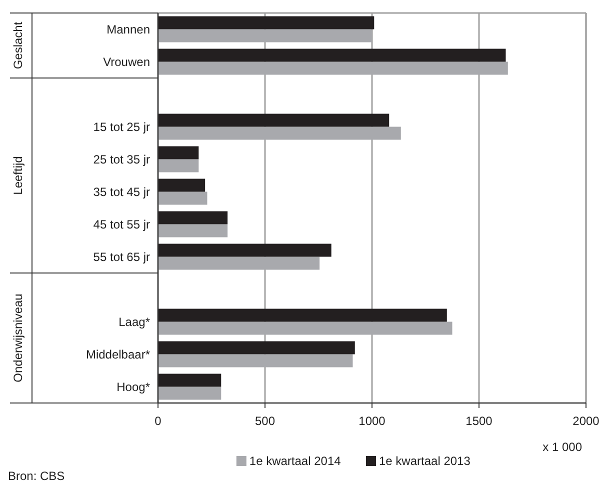 The image size is (612, 488). Describe the element at coordinates (36, 476) in the screenshot. I see `text: Bron: CBS` at that location.